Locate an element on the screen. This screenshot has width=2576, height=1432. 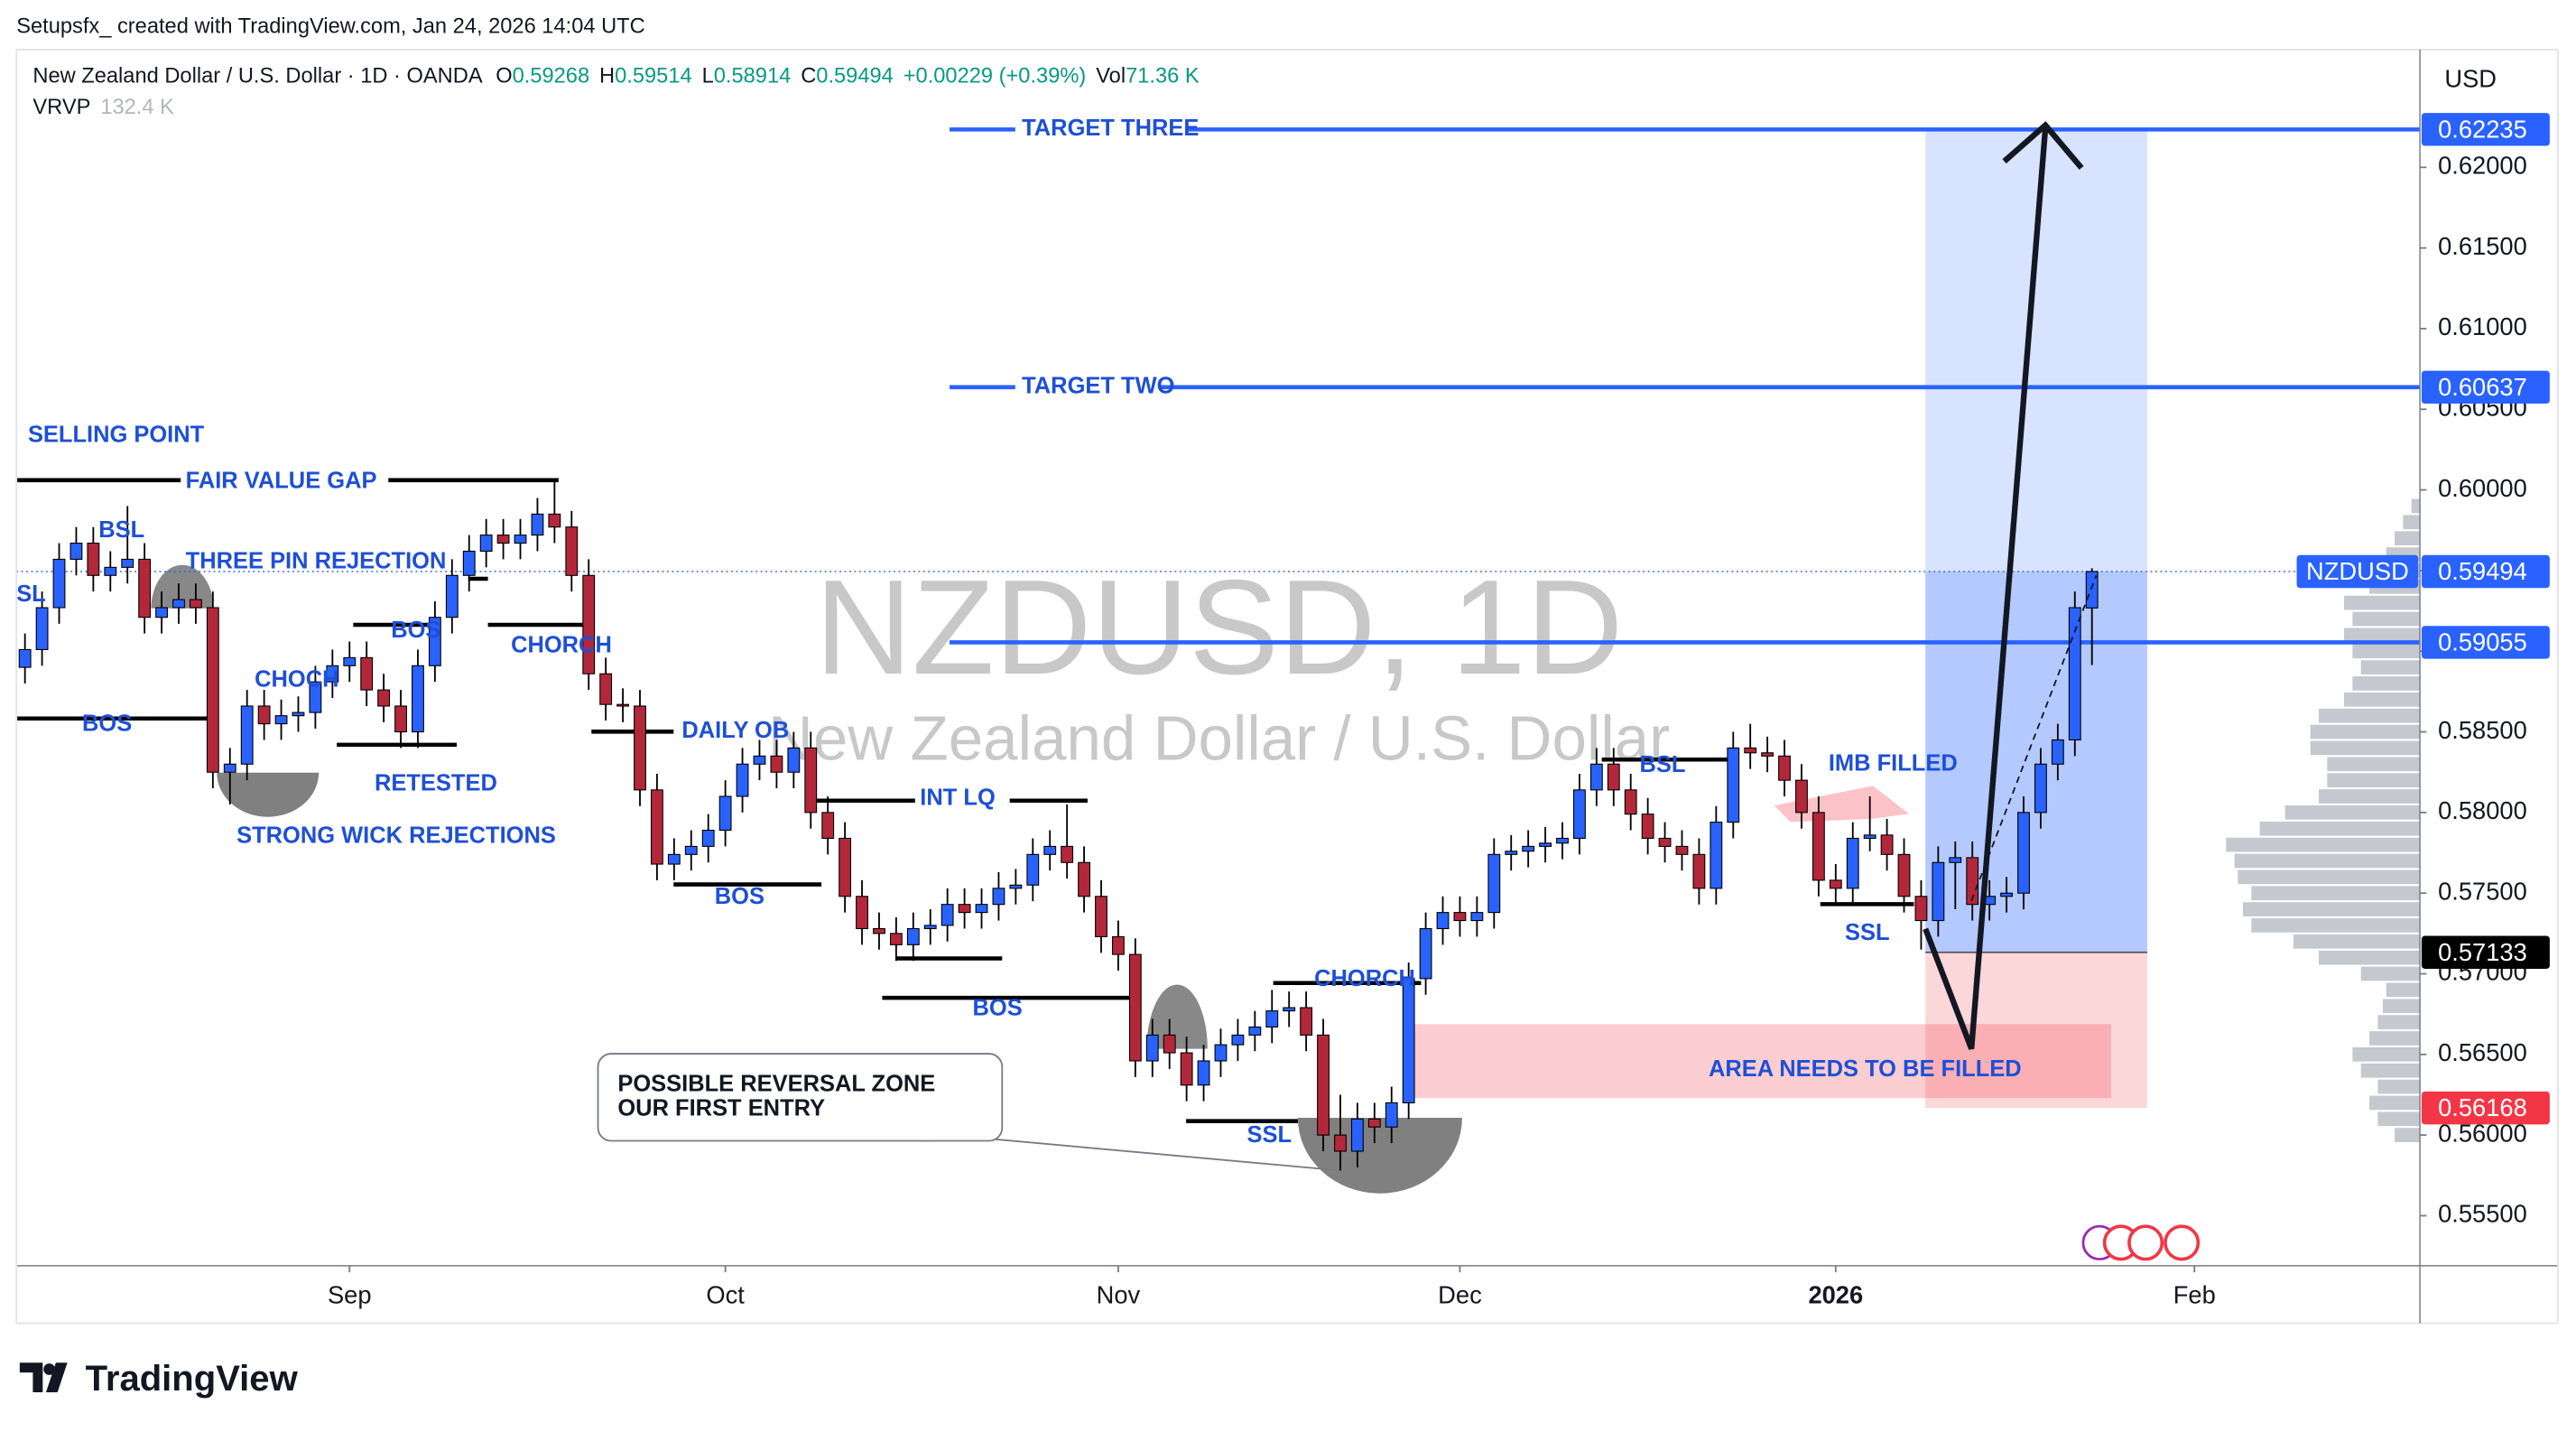
price-badge-label: 0.57133 is located at coordinates (2482, 952).